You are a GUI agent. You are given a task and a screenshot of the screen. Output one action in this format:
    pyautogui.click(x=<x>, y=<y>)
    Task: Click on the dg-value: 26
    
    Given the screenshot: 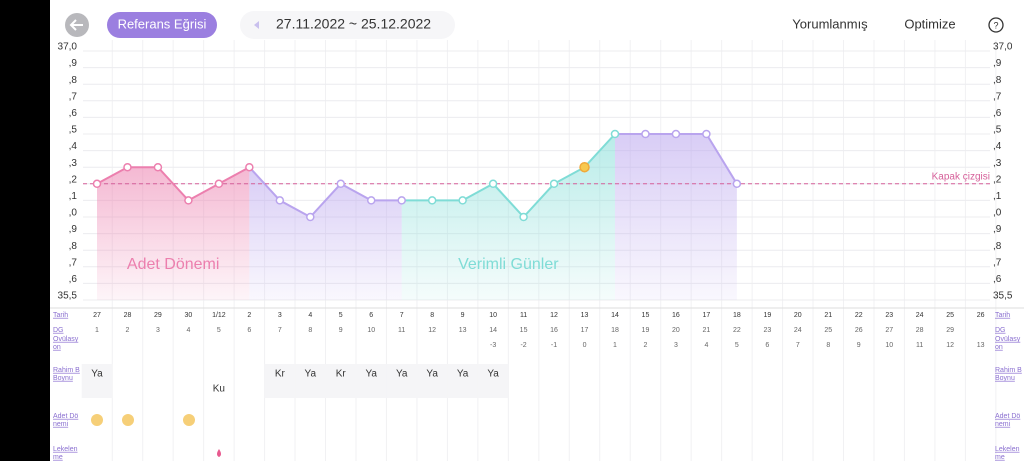 What is the action you would take?
    pyautogui.click(x=859, y=330)
    